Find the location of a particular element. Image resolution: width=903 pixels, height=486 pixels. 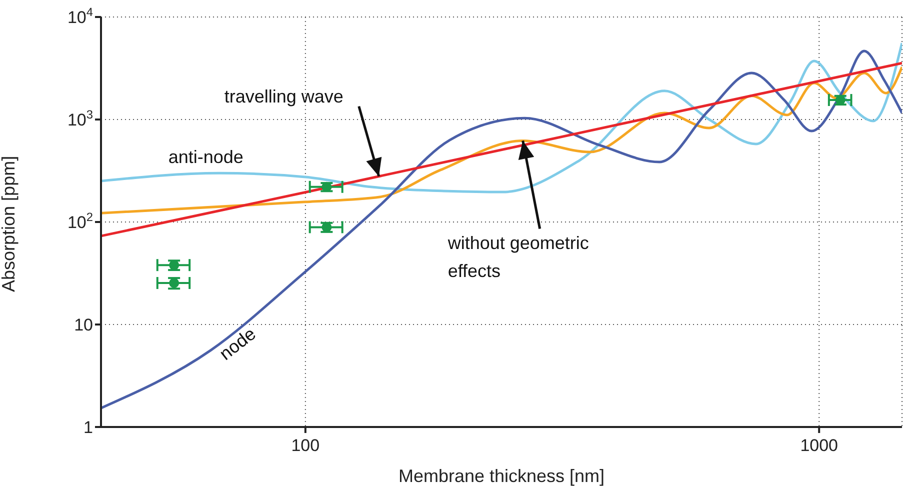

annotation: without geometric effects is located at coordinates (517, 256).